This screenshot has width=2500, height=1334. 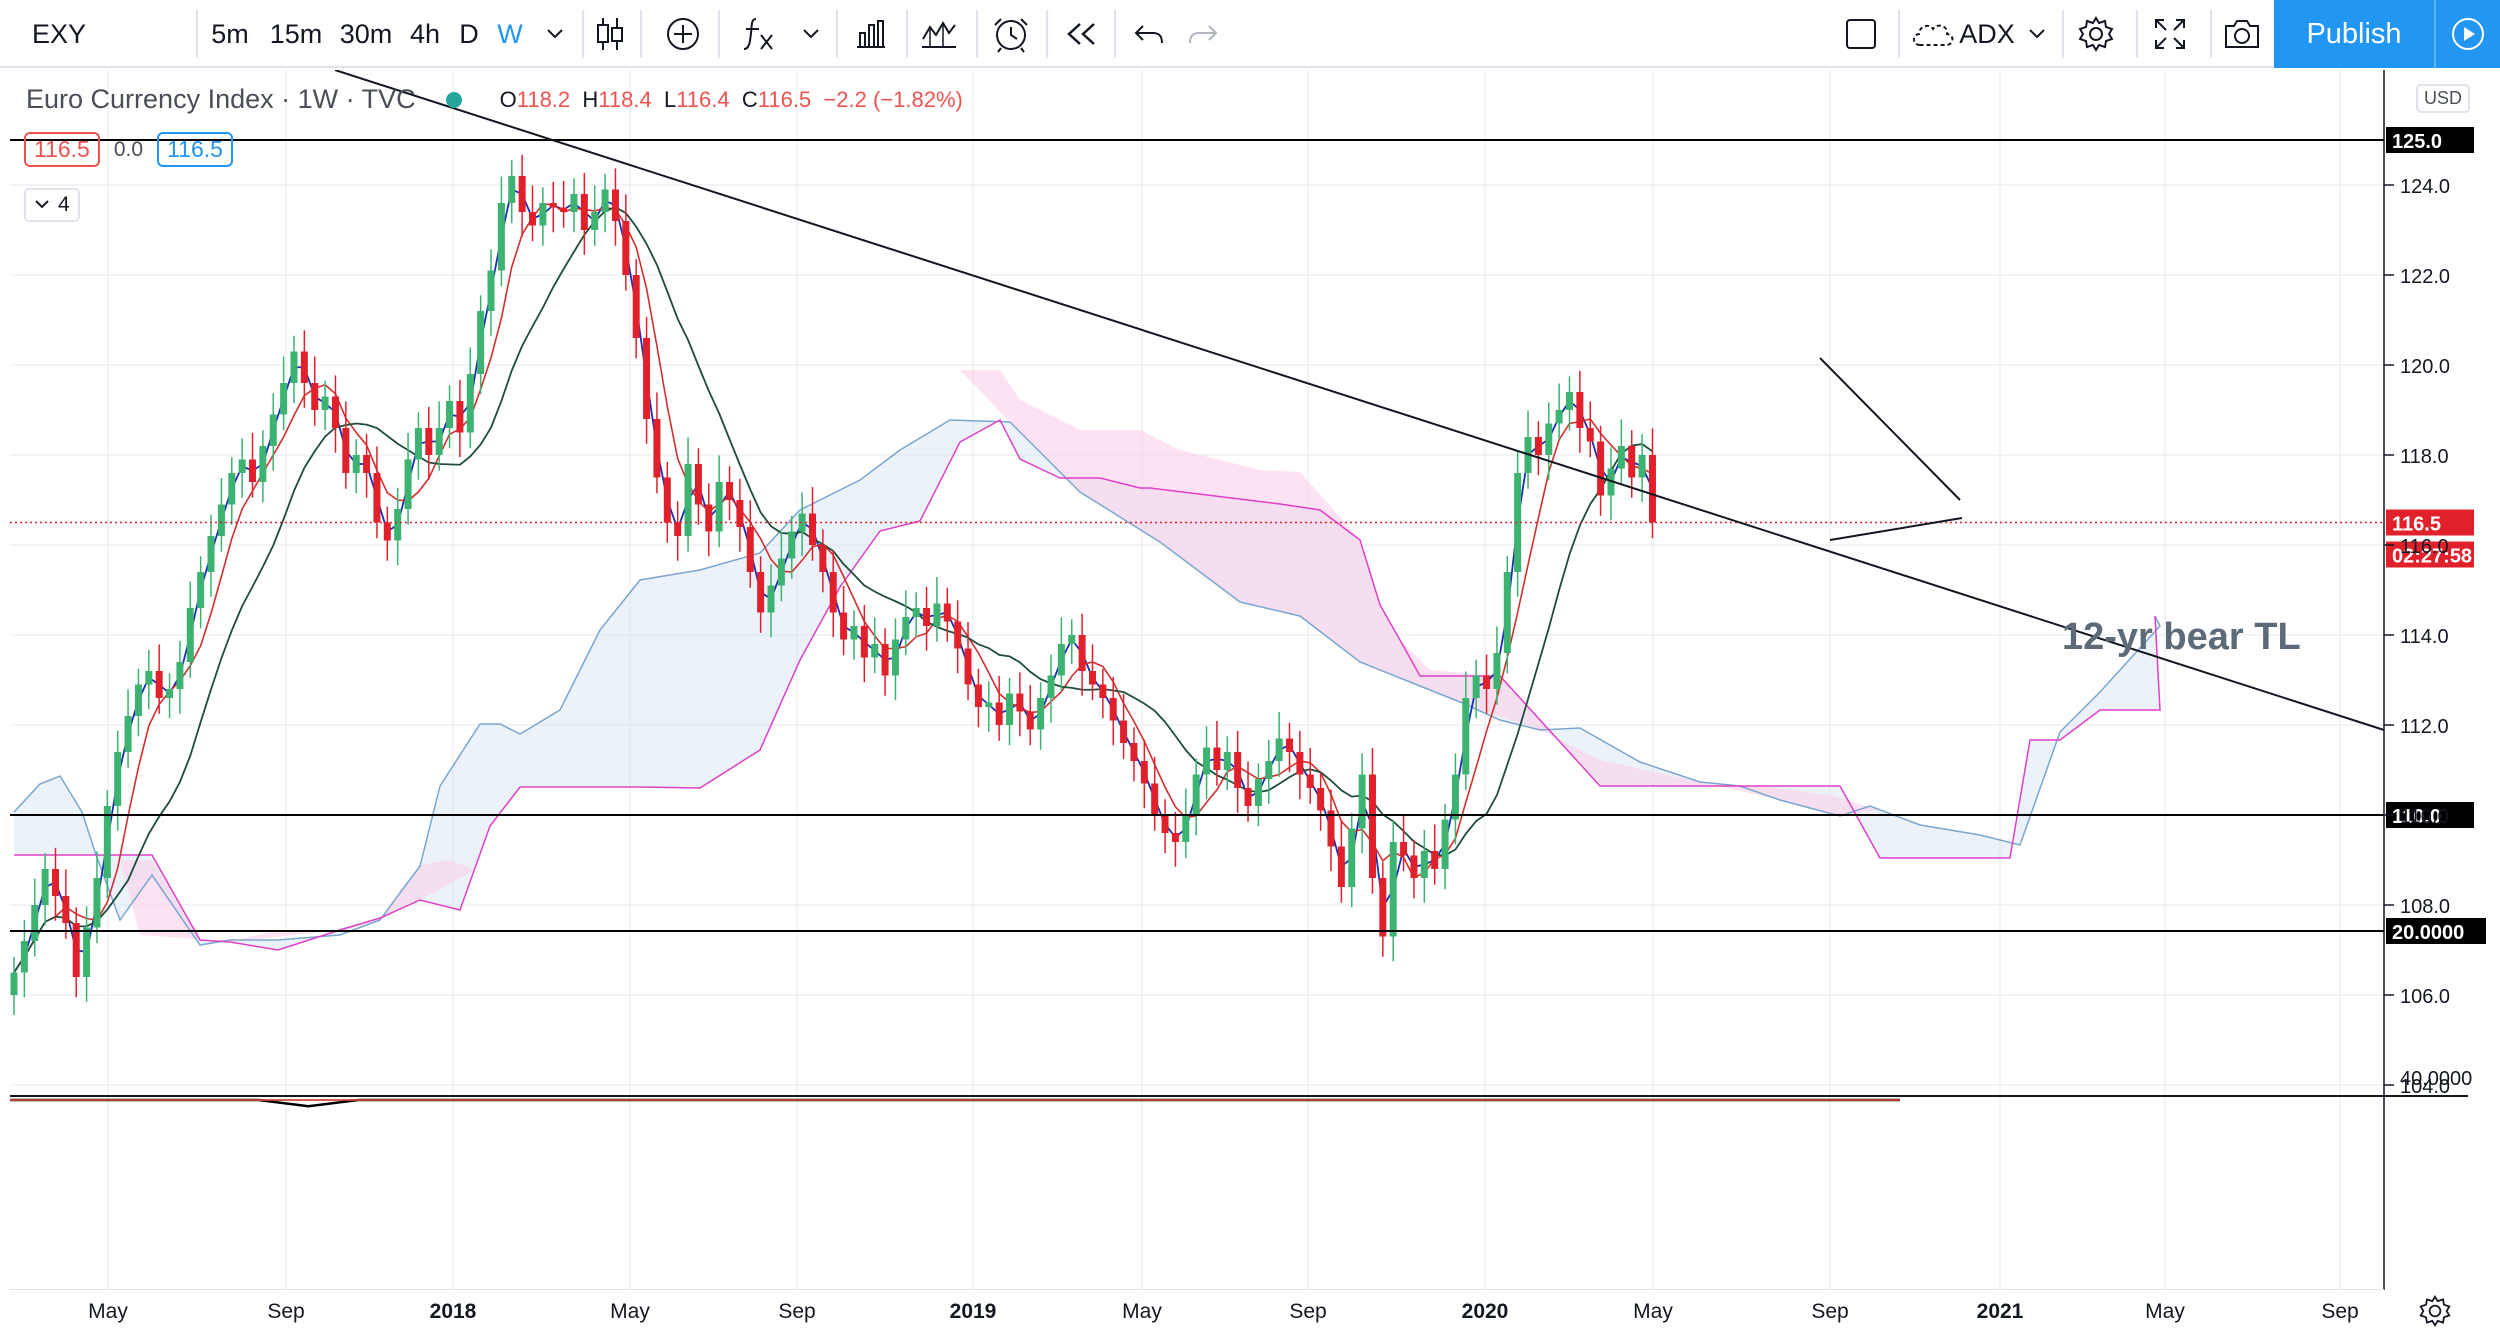 What do you see at coordinates (2424, 817) in the screenshot?
I see `price-tick-label: 110.0` at bounding box center [2424, 817].